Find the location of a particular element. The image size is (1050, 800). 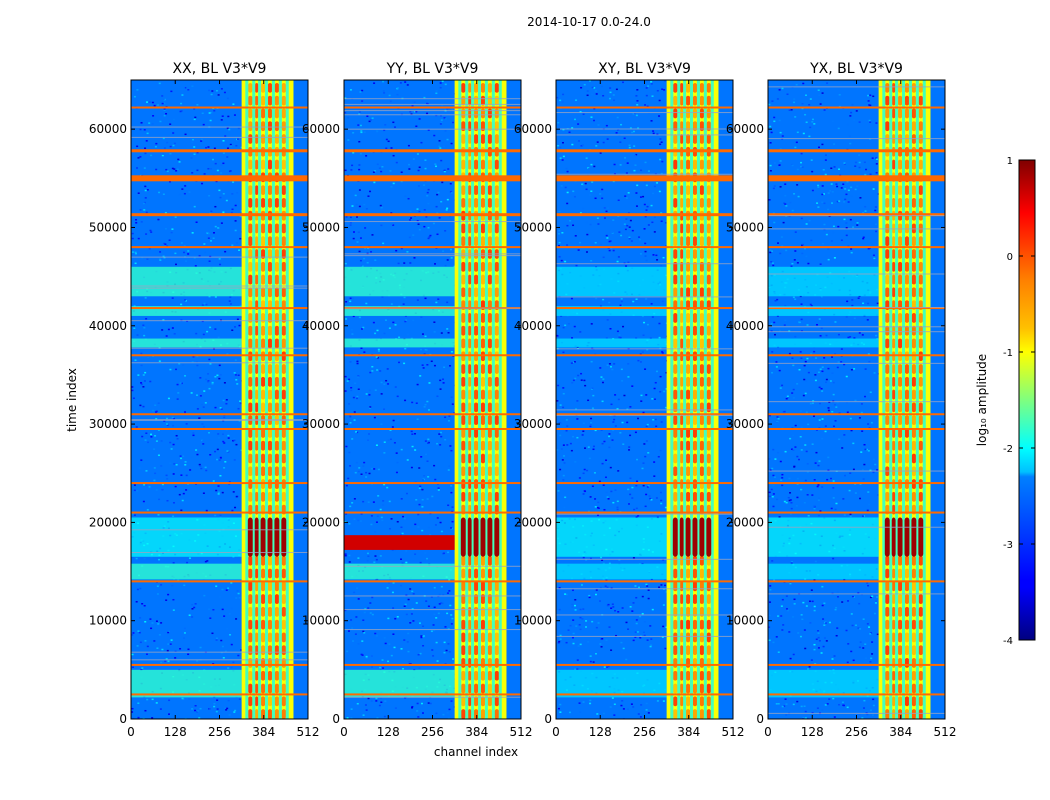

colorbar-tick-label: 1 is located at coordinates (1010, 161).